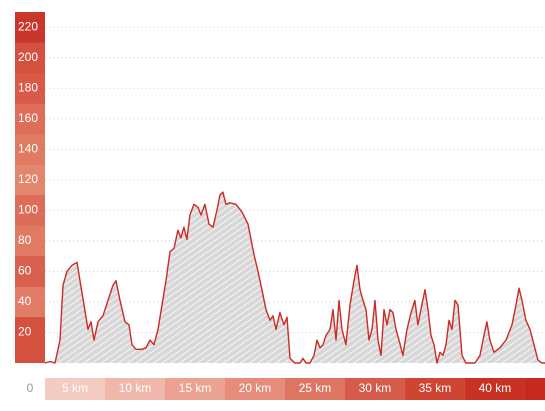 The height and width of the screenshot is (411, 545). I want to click on y-tick-label: 100, so click(28, 210).